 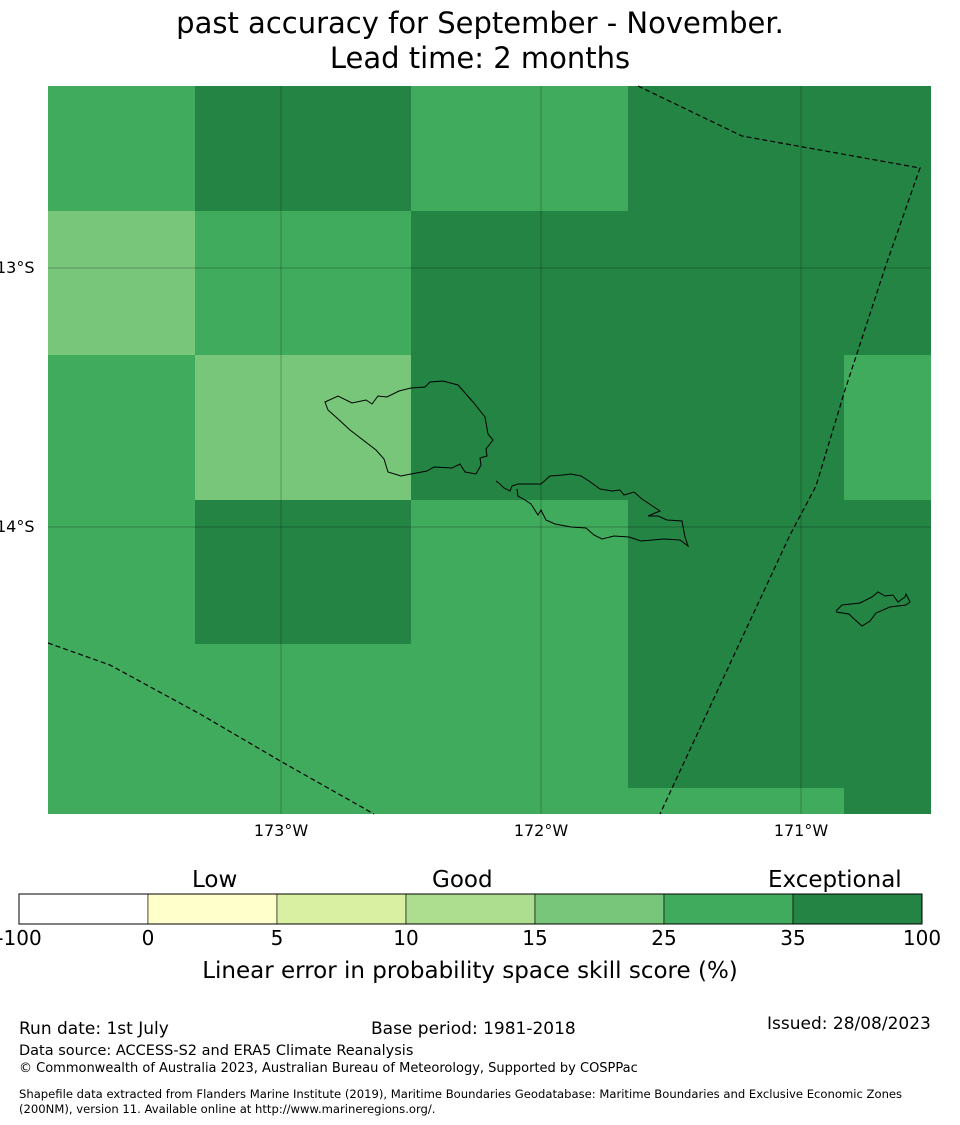 What do you see at coordinates (873, 609) in the screenshot?
I see `tutuila-island-coastline` at bounding box center [873, 609].